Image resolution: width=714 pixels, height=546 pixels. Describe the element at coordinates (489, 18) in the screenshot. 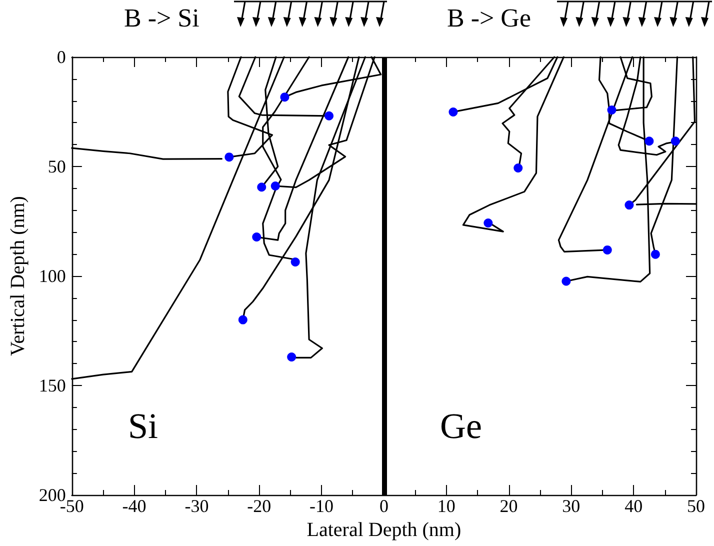

I see `text: B -> Ge` at that location.